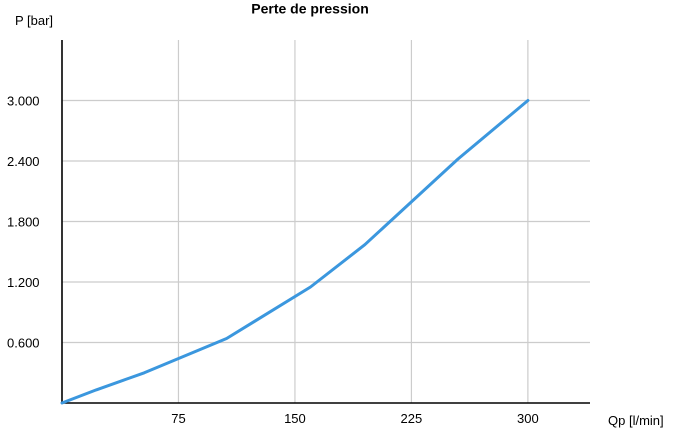  I want to click on x-tick-label: 150, so click(295, 418).